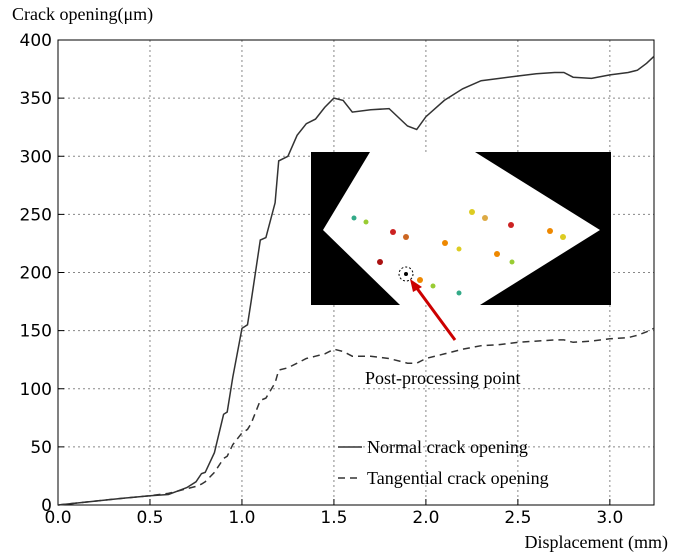 The width and height of the screenshot is (674, 558). I want to click on annotation-arrow, so click(435, 313).